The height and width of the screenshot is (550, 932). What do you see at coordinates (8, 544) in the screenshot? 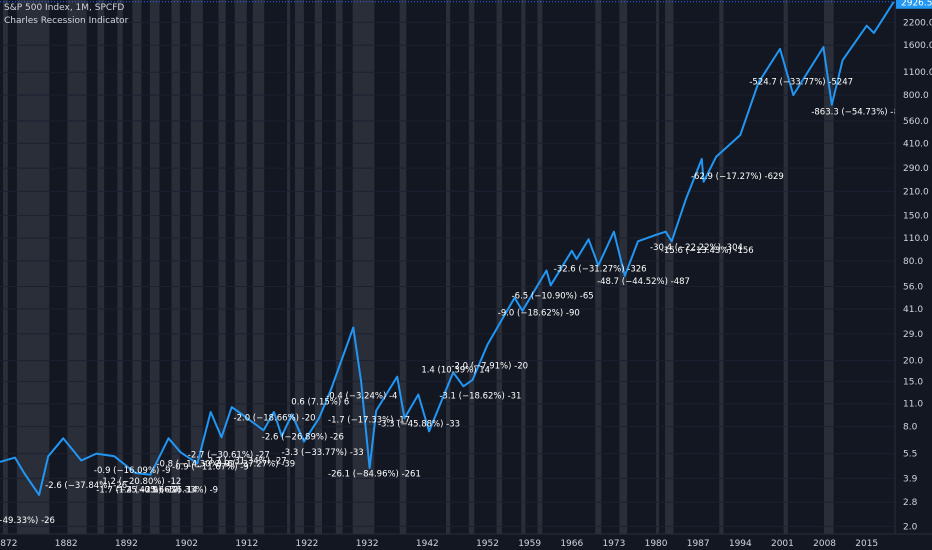
I see `x-tick-label: 1872` at bounding box center [8, 544].